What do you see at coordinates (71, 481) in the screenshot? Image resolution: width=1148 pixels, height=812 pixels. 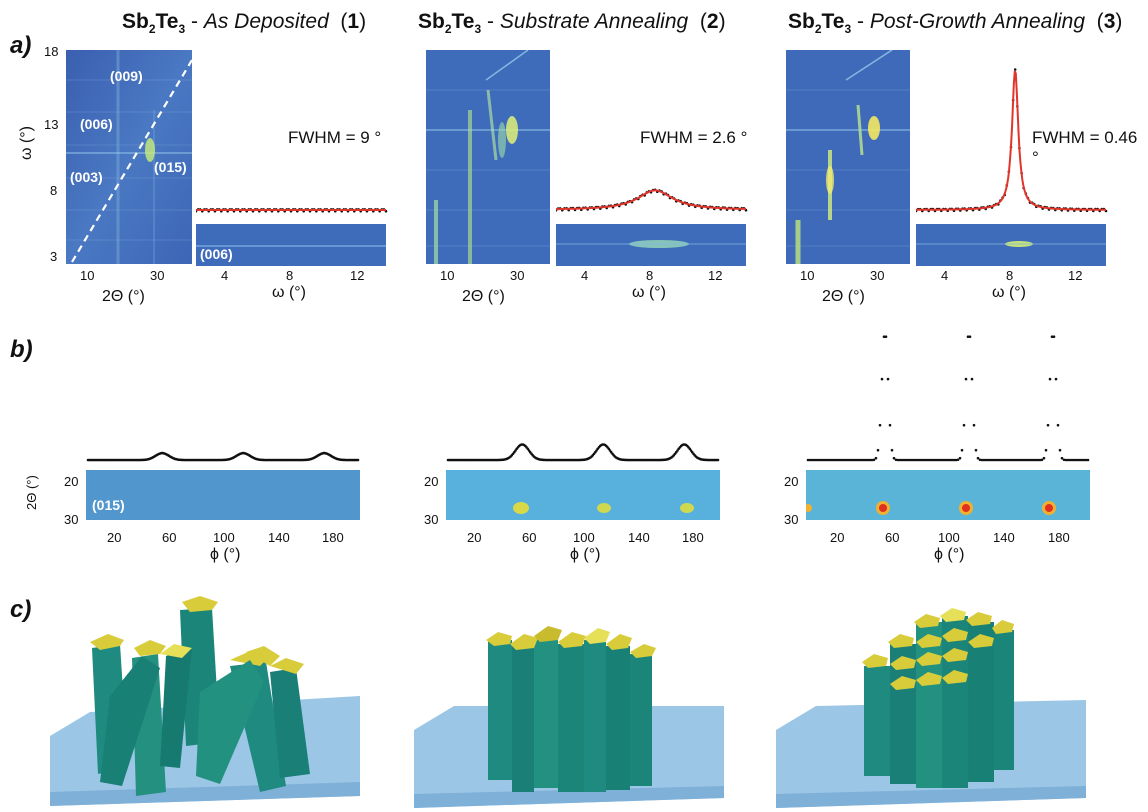 I see `phi1-y-tick-20: 20` at bounding box center [71, 481].